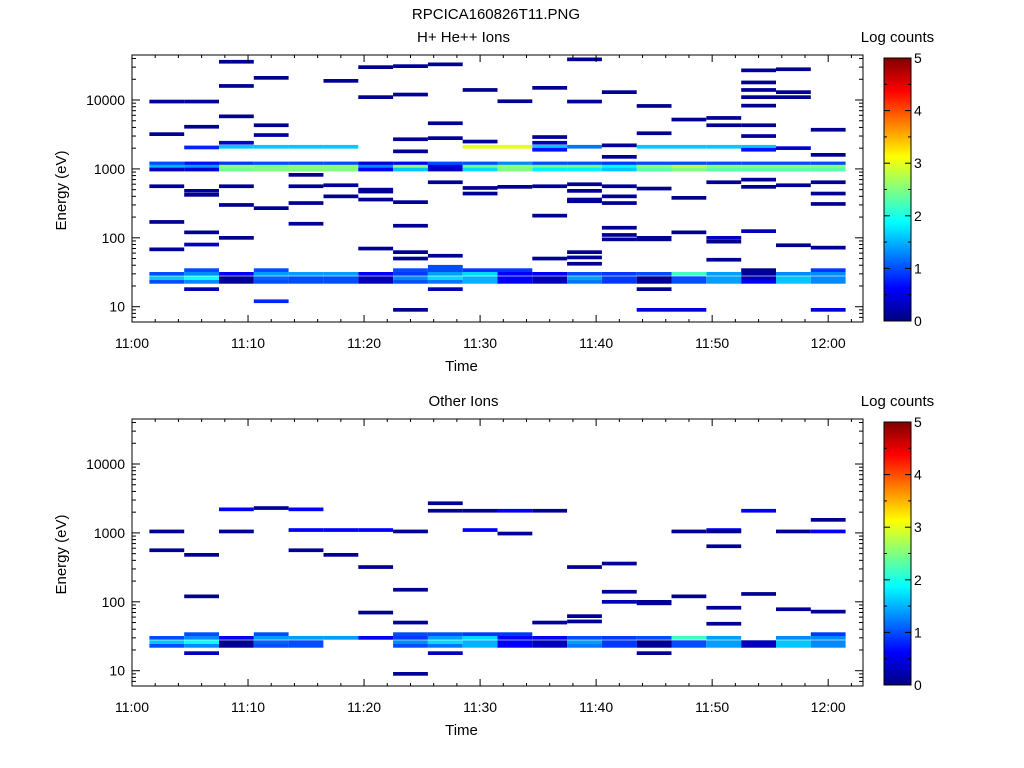 Image resolution: width=1024 pixels, height=768 pixels. What do you see at coordinates (897, 189) in the screenshot?
I see `colorbar` at bounding box center [897, 189].